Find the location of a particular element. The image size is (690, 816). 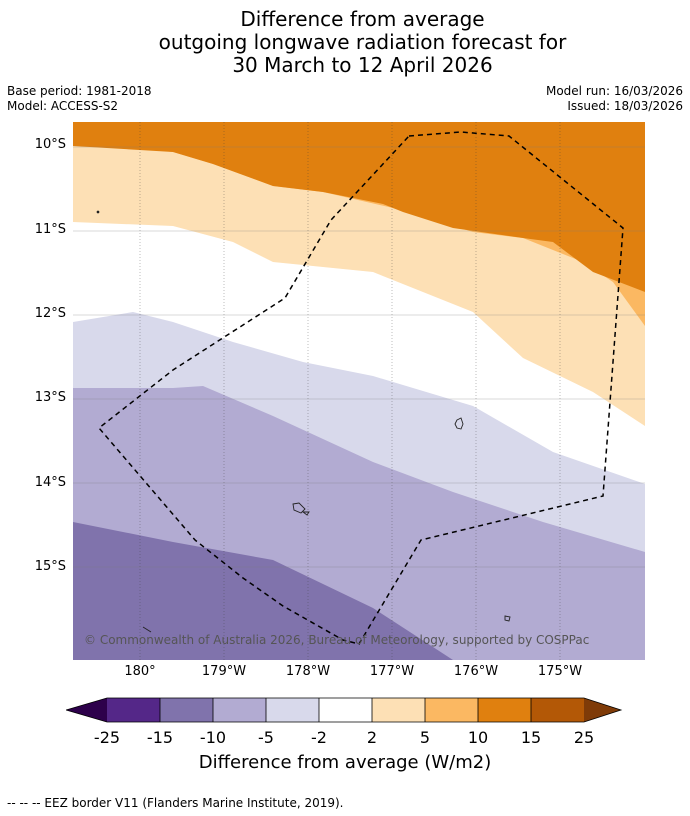

title-line-1: Difference from average is located at coordinates (362, 19).